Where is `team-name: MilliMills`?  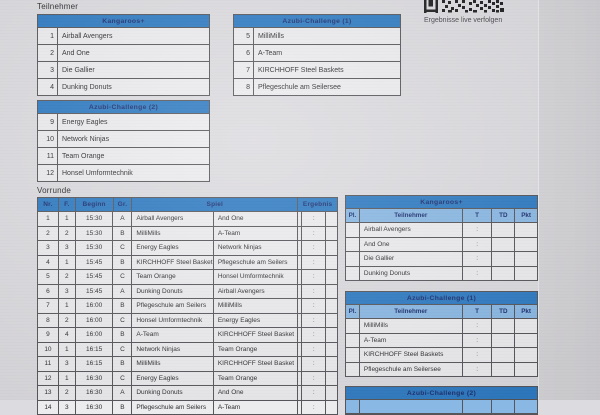 team-name: MilliMills is located at coordinates (271, 36).